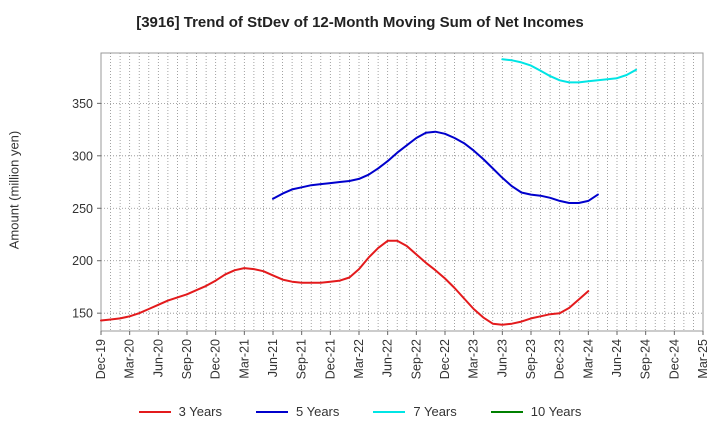 This screenshot has width=720, height=440. Describe the element at coordinates (646, 359) in the screenshot. I see `x-tick-label: Sep-24` at that location.